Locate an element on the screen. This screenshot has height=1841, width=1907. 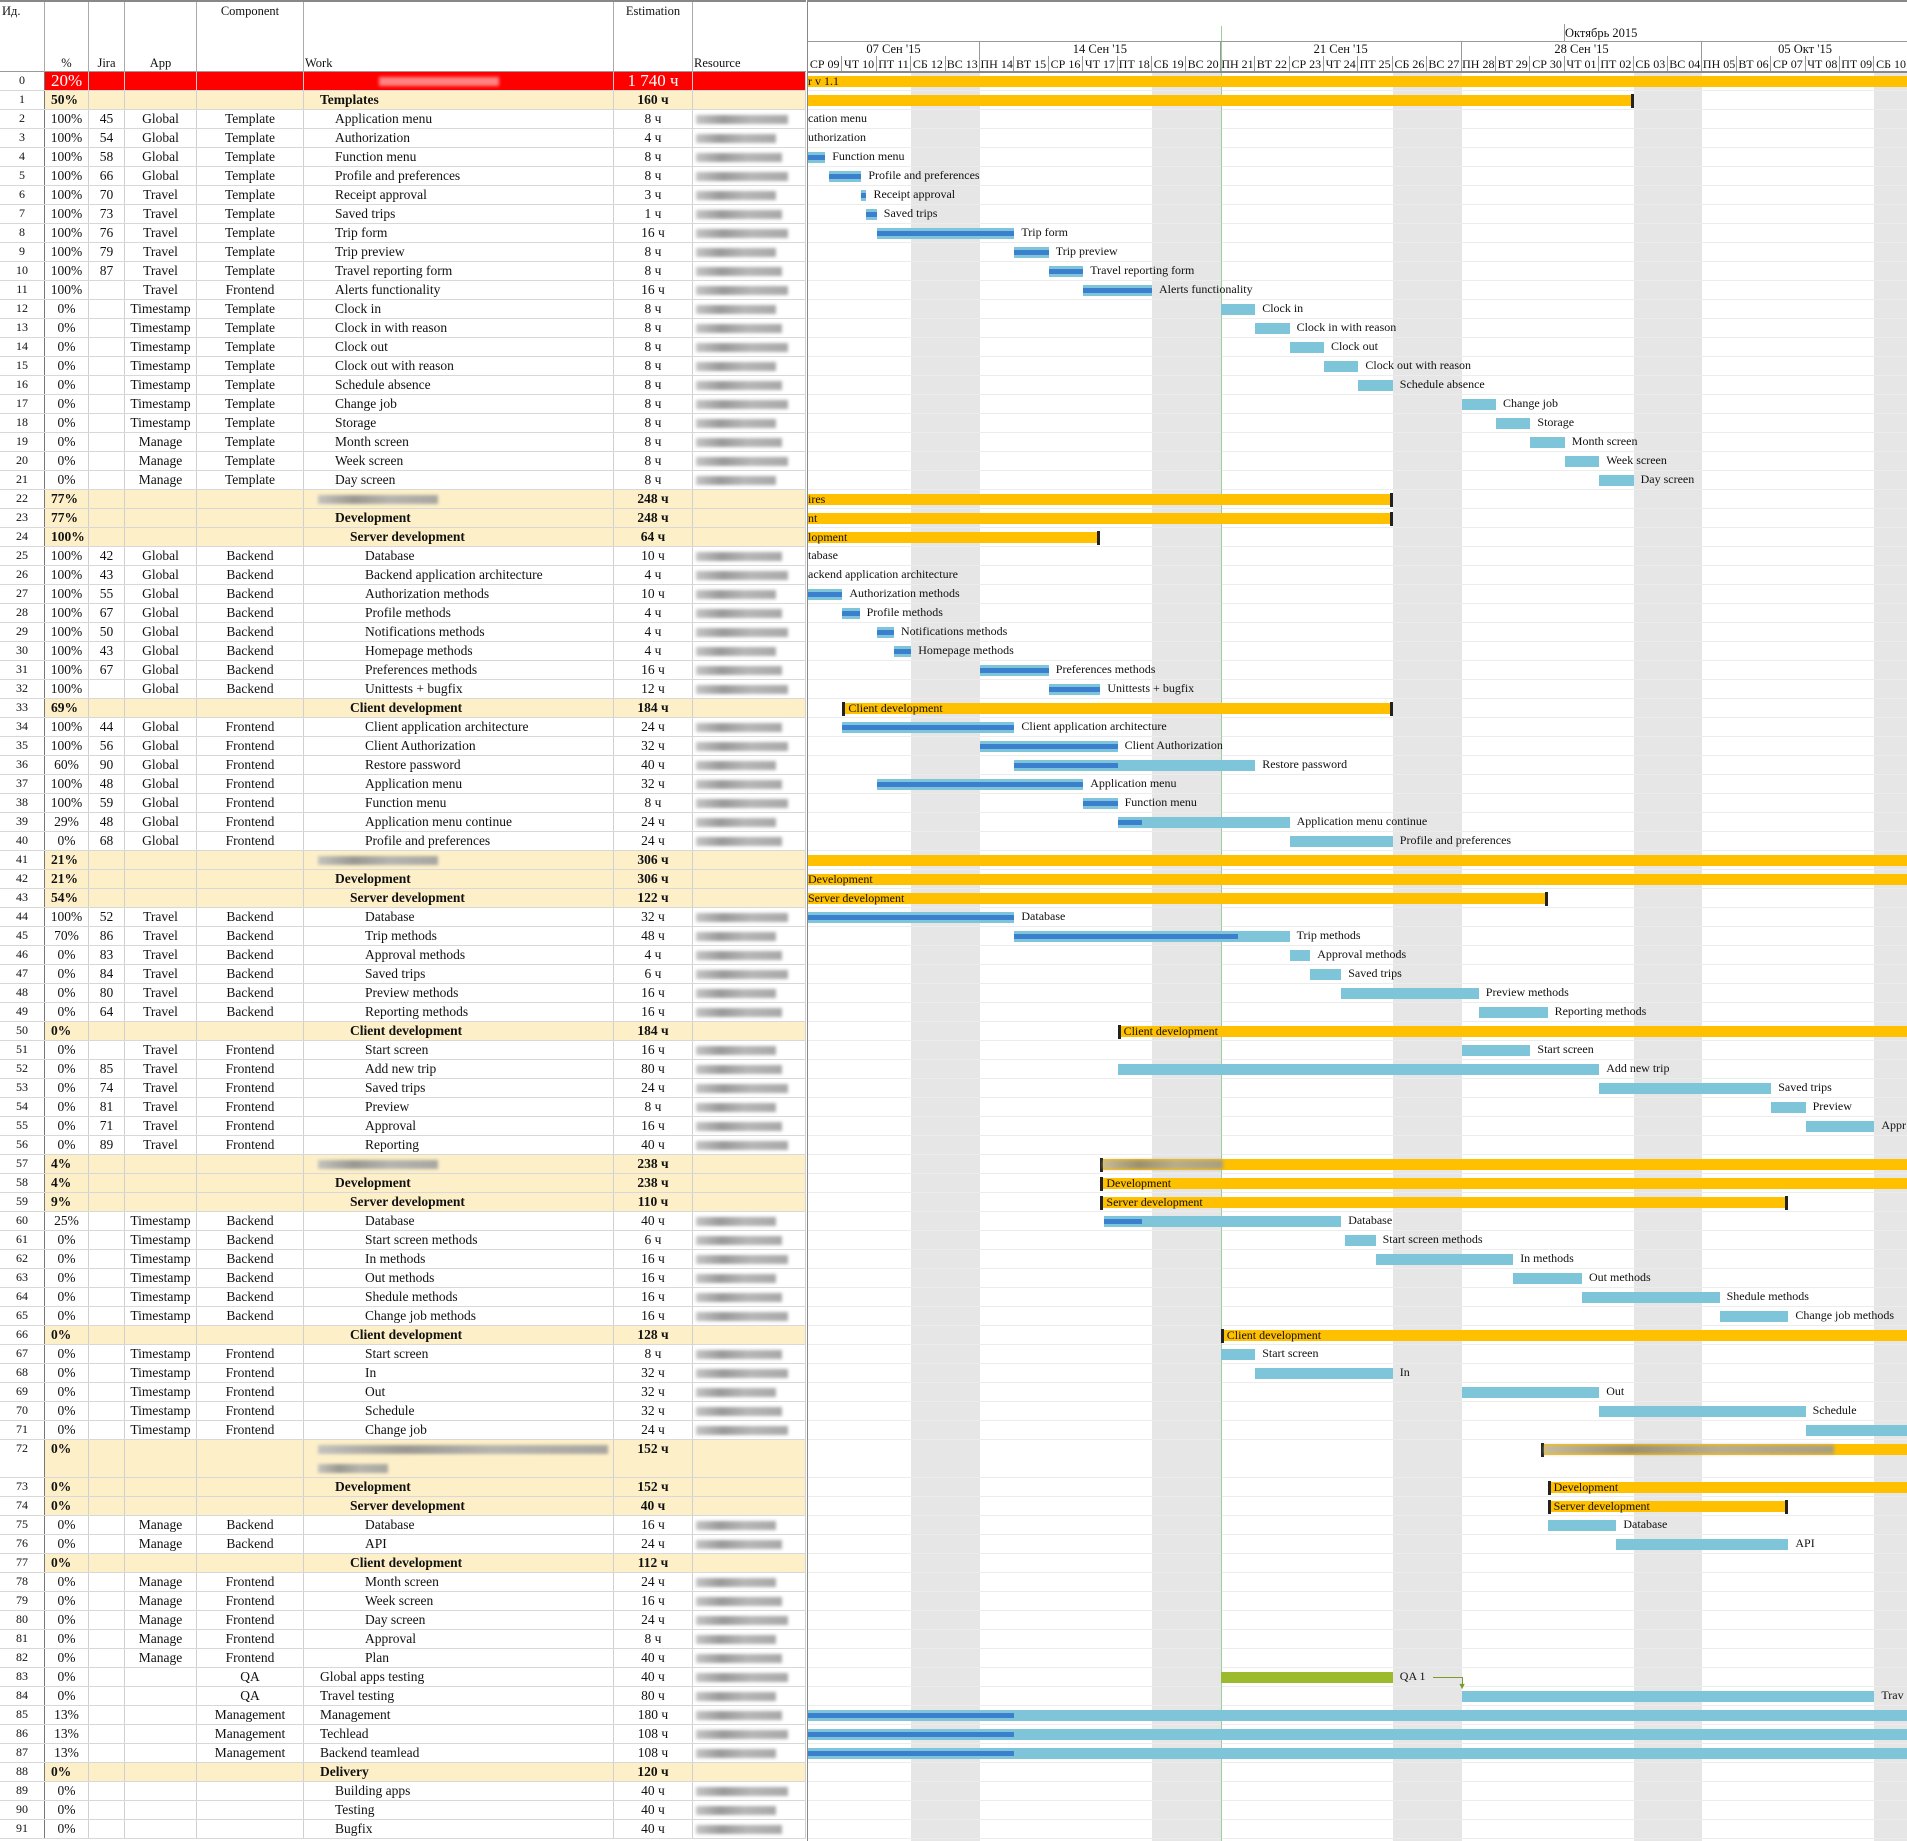
table-row: 16 0% Timestamp Template Schedule absence 8 ч is located at coordinates (403, 385).